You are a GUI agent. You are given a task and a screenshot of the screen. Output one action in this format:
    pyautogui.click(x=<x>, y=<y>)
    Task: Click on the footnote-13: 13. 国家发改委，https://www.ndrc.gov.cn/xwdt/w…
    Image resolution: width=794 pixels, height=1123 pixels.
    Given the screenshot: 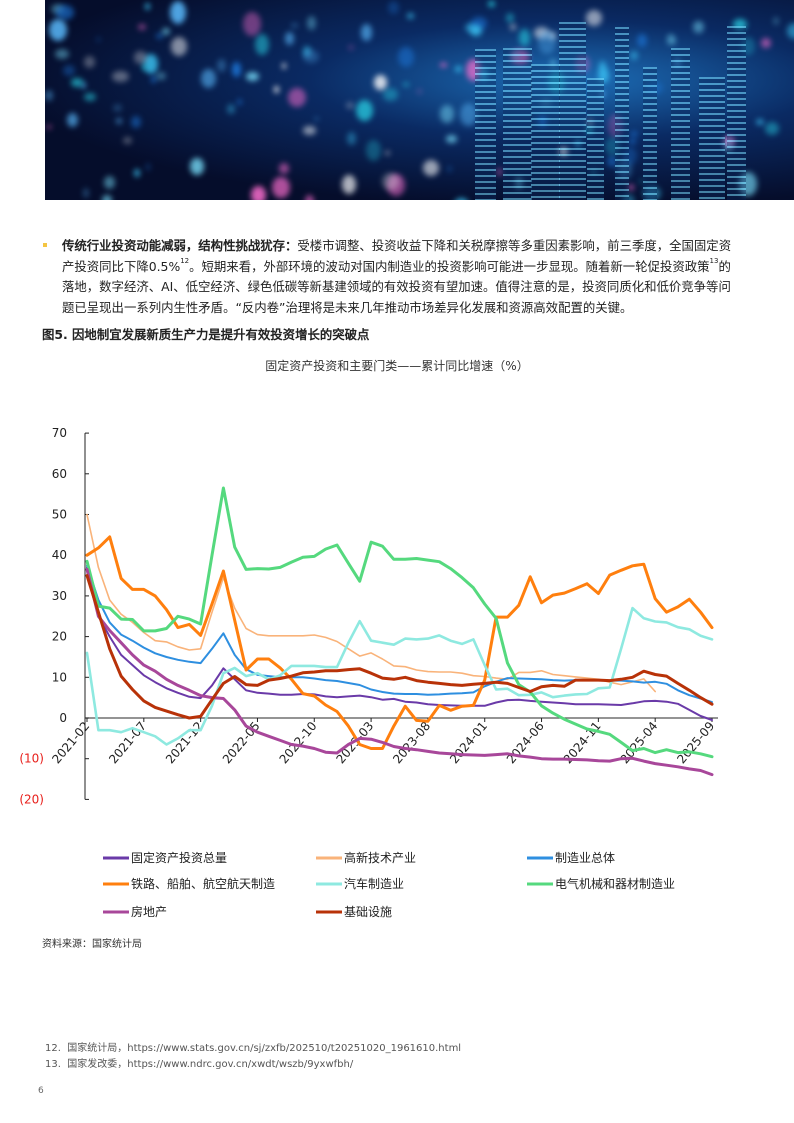 What is the action you would take?
    pyautogui.click(x=199, y=1062)
    